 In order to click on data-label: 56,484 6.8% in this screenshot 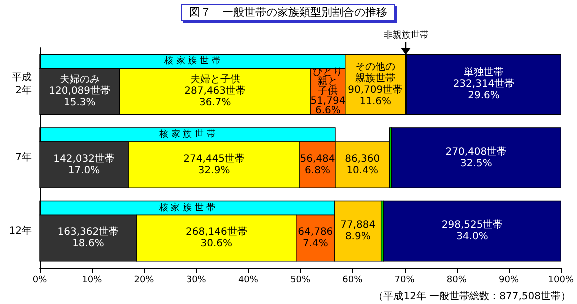, I will do `click(318, 165)`.